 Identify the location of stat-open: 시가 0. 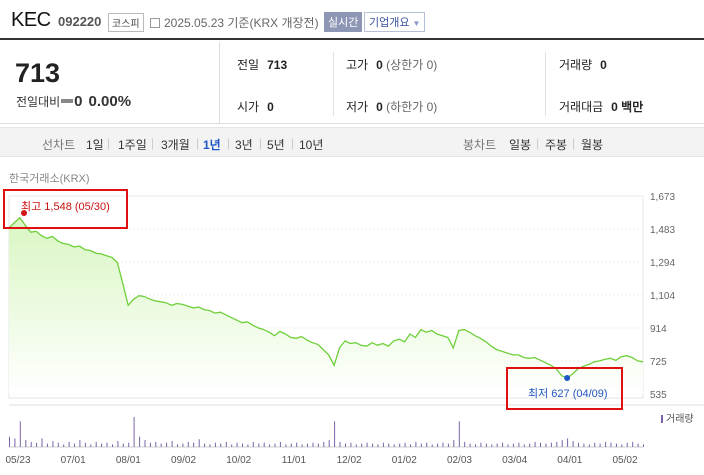
(255, 106).